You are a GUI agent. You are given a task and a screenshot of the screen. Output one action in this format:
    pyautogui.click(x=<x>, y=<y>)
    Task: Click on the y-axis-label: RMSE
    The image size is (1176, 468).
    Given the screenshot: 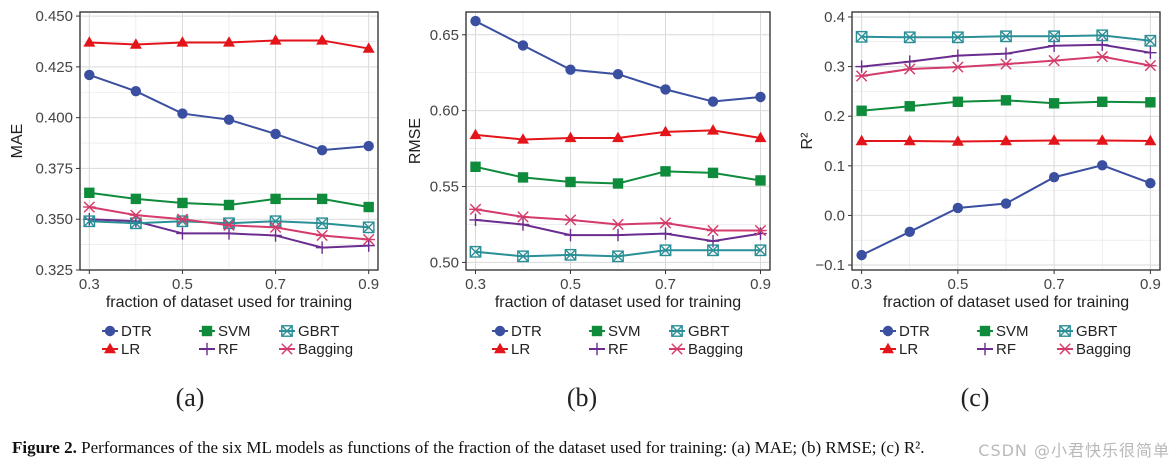 What is the action you would take?
    pyautogui.click(x=415, y=141)
    